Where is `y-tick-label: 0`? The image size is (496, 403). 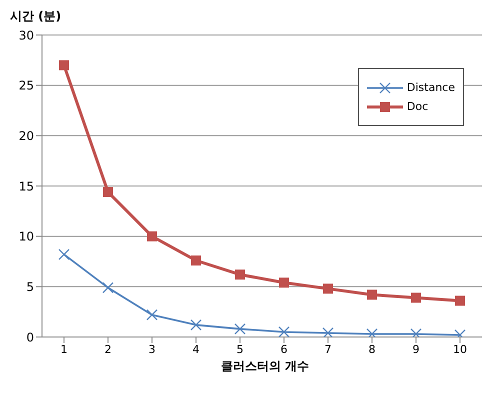
y-tick-label: 0 is located at coordinates (30, 337).